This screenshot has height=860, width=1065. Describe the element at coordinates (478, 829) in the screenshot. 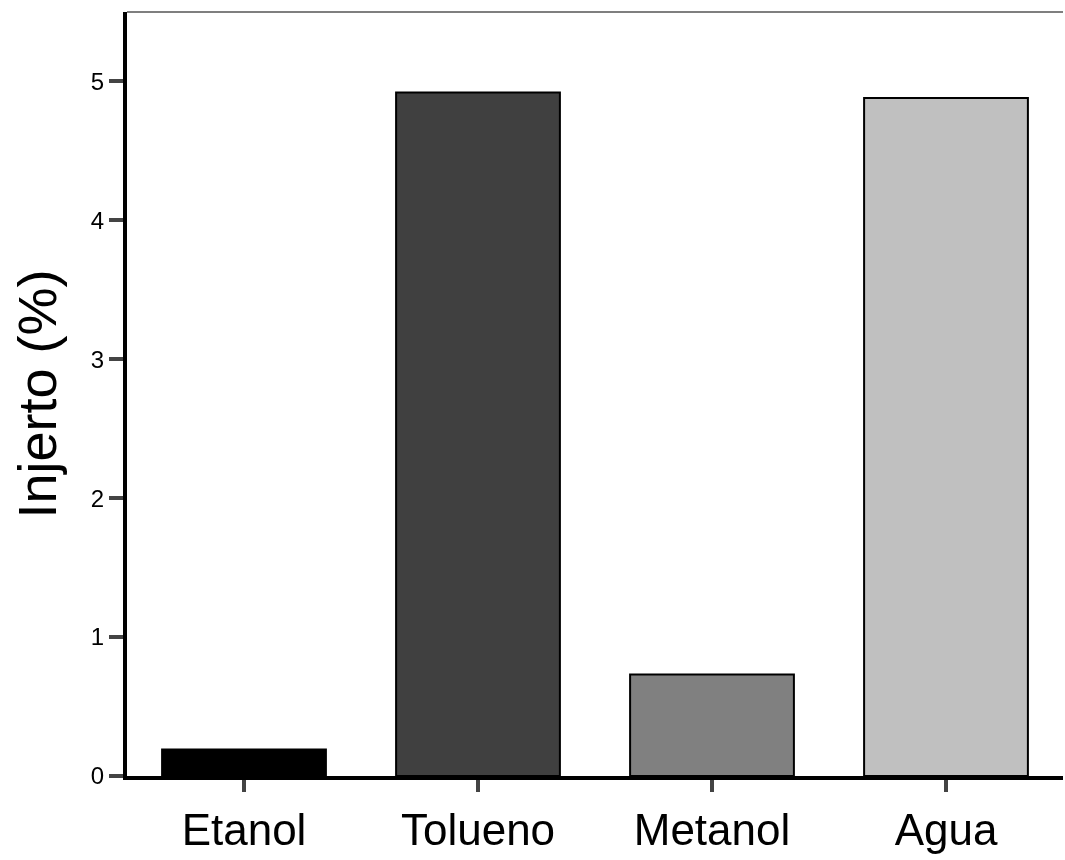

I see `x-tick-label: Tolueno` at that location.